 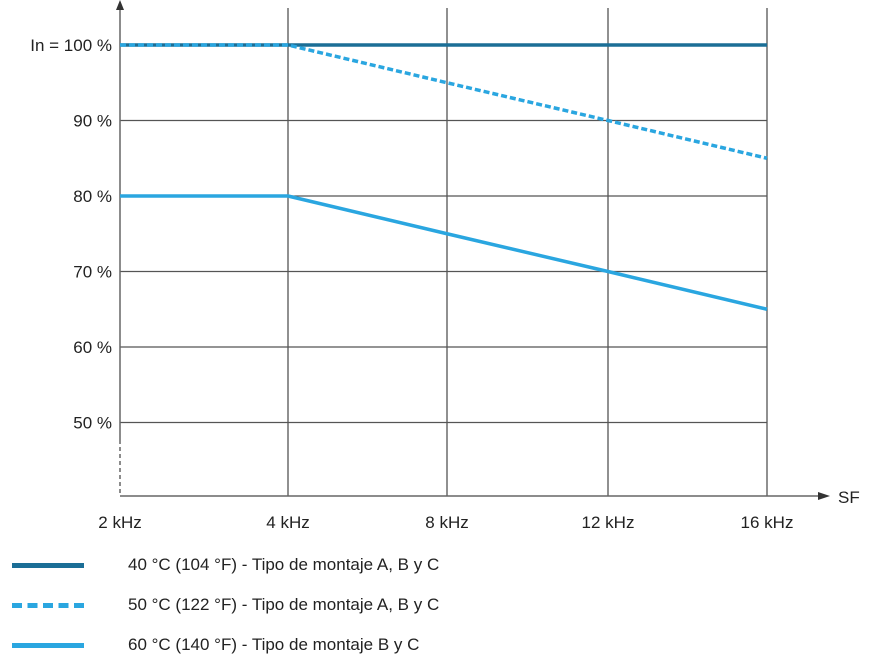 What do you see at coordinates (274, 644) in the screenshot?
I see `legend-label-60c: 60 °C (140 °F) - Tipo de montaje B y C` at bounding box center [274, 644].